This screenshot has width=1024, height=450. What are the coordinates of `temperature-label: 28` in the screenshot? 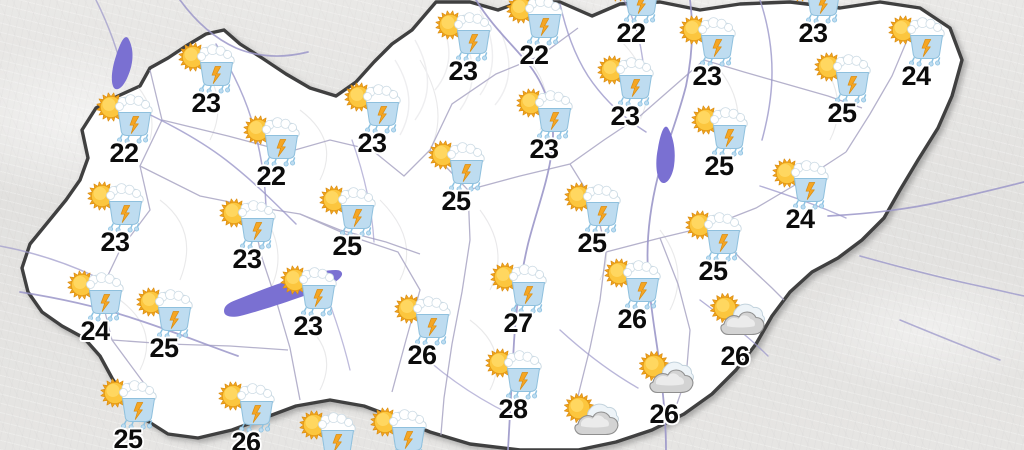 It's located at (513, 409).